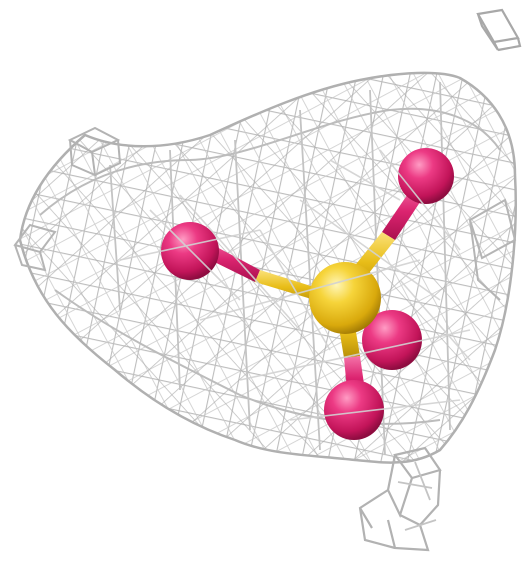 This screenshot has height=568, width=523. What do you see at coordinates (426, 176) in the screenshot?
I see `oxygen-atom-top` at bounding box center [426, 176].